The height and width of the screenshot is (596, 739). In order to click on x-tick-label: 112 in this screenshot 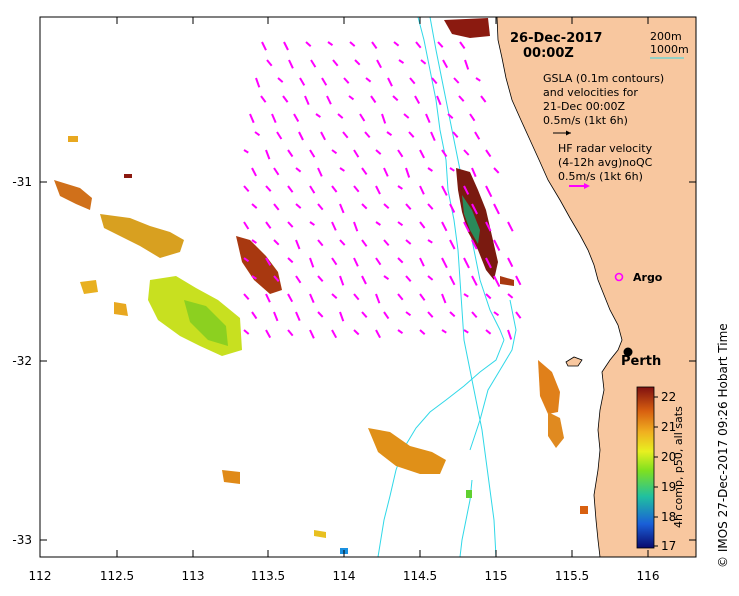, I will do `click(40, 576)`.